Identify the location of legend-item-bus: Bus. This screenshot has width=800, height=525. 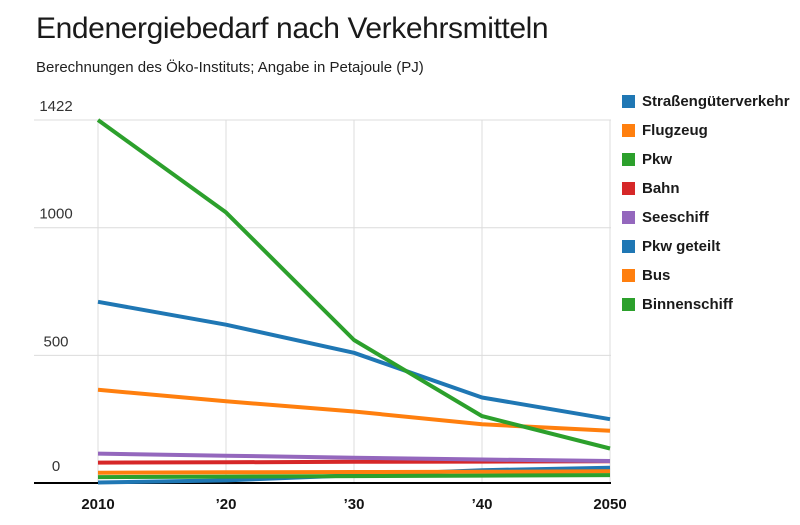
(706, 275).